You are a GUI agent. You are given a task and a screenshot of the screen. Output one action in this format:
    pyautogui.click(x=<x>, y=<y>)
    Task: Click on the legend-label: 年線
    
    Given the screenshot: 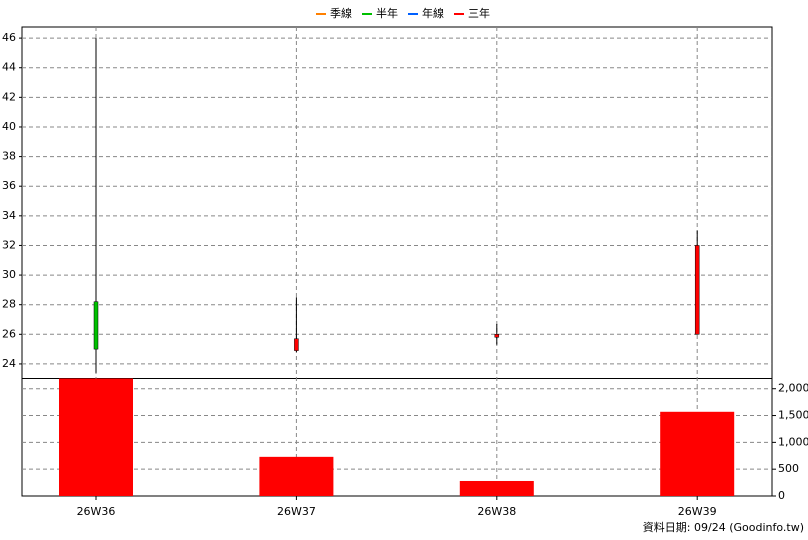 What is the action you would take?
    pyautogui.click(x=433, y=13)
    